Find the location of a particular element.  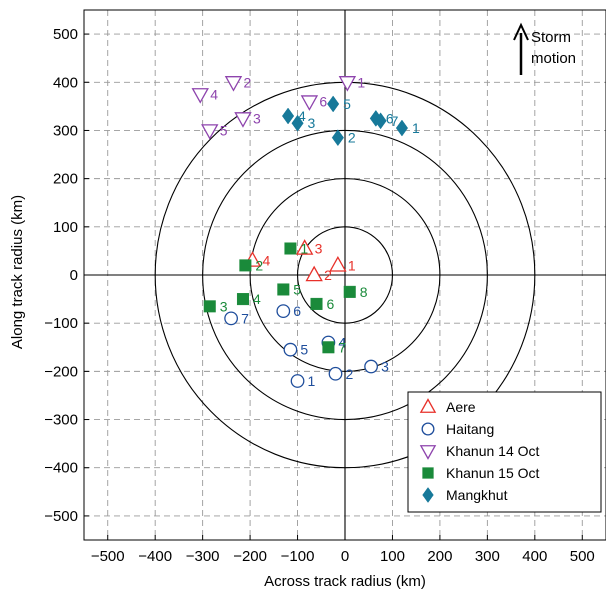

x-tick-label: 400 is located at coordinates (534, 556).